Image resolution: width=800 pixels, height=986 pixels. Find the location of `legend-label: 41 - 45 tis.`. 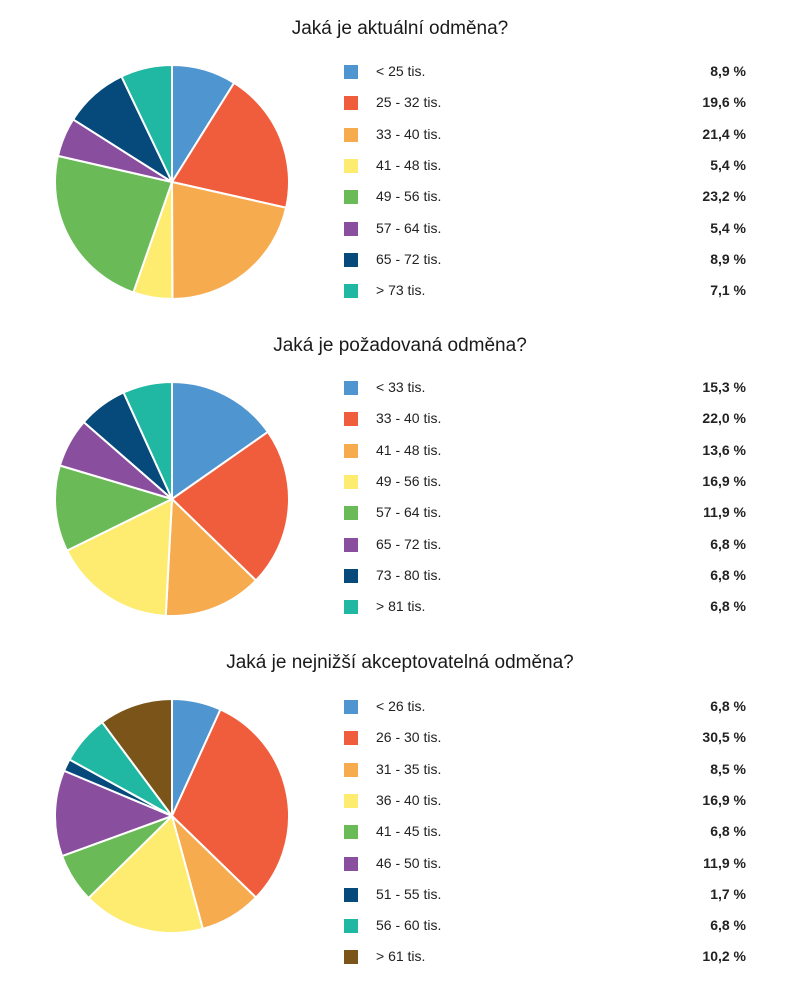

legend-label: 41 - 45 tis. is located at coordinates (409, 831).